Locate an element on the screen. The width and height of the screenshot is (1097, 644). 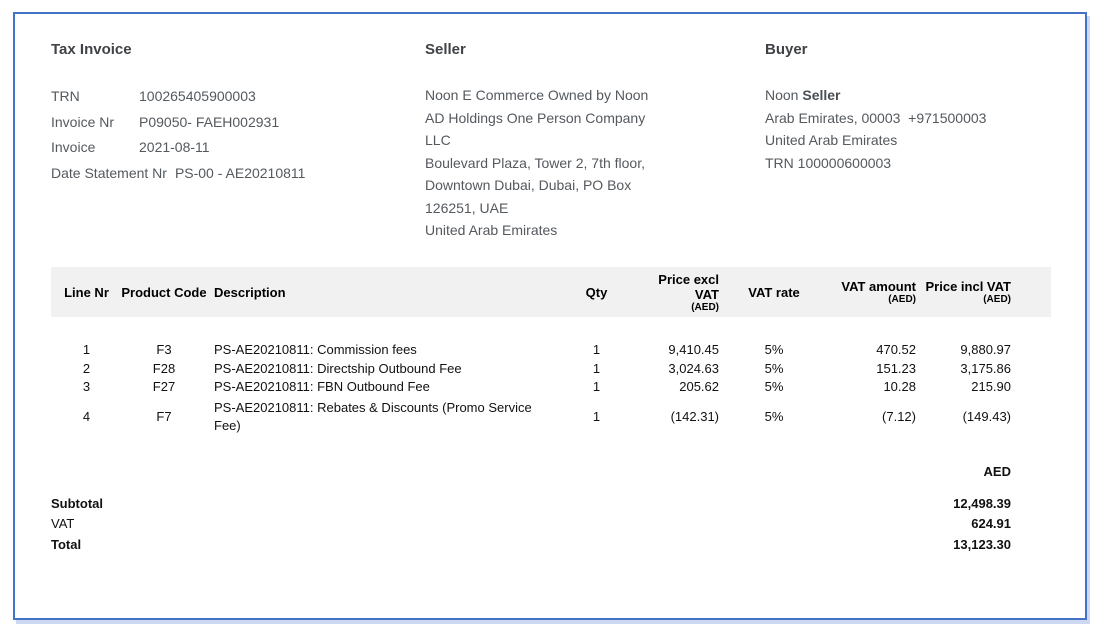
summary-value: 624.91 is located at coordinates (991, 523).